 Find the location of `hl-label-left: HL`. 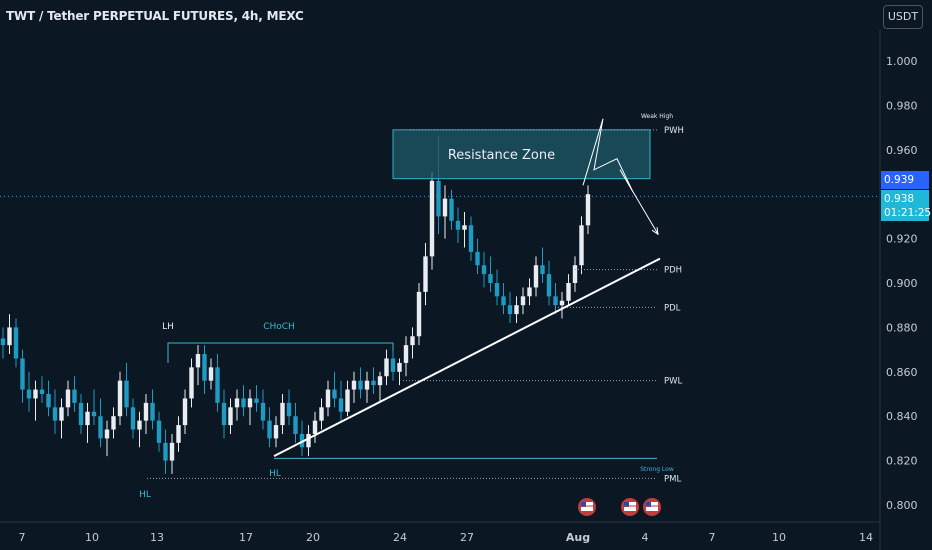

hl-label-left: HL is located at coordinates (145, 495).